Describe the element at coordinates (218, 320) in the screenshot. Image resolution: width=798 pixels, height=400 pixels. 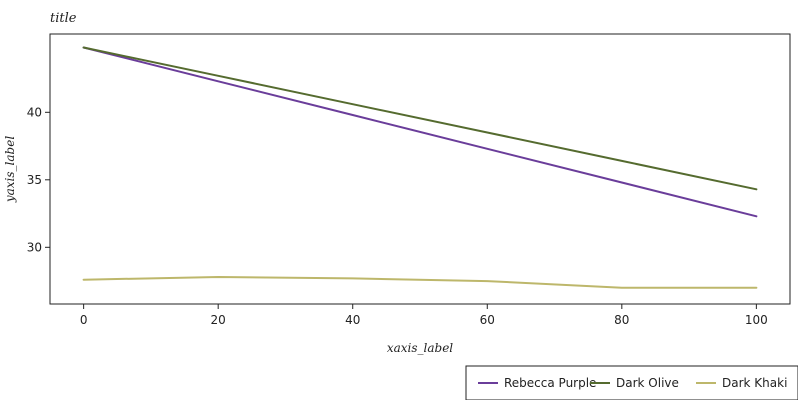
I see `x-tick-label: 20` at that location.